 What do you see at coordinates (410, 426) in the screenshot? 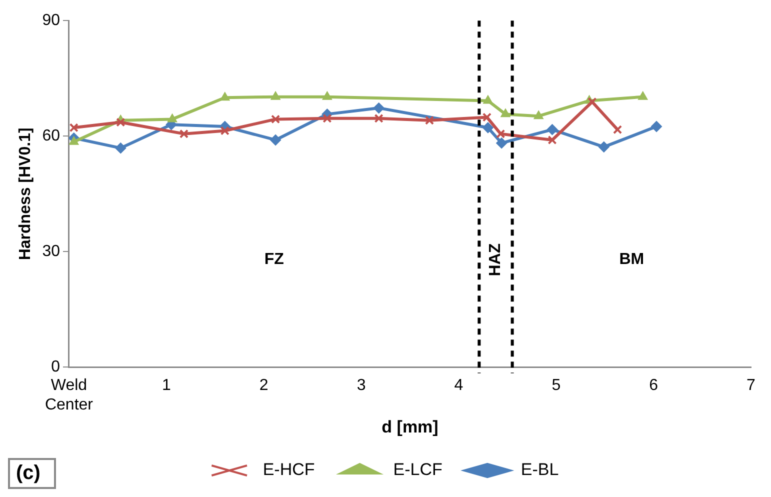
I see `x-axis-title: d [mm]` at bounding box center [410, 426].